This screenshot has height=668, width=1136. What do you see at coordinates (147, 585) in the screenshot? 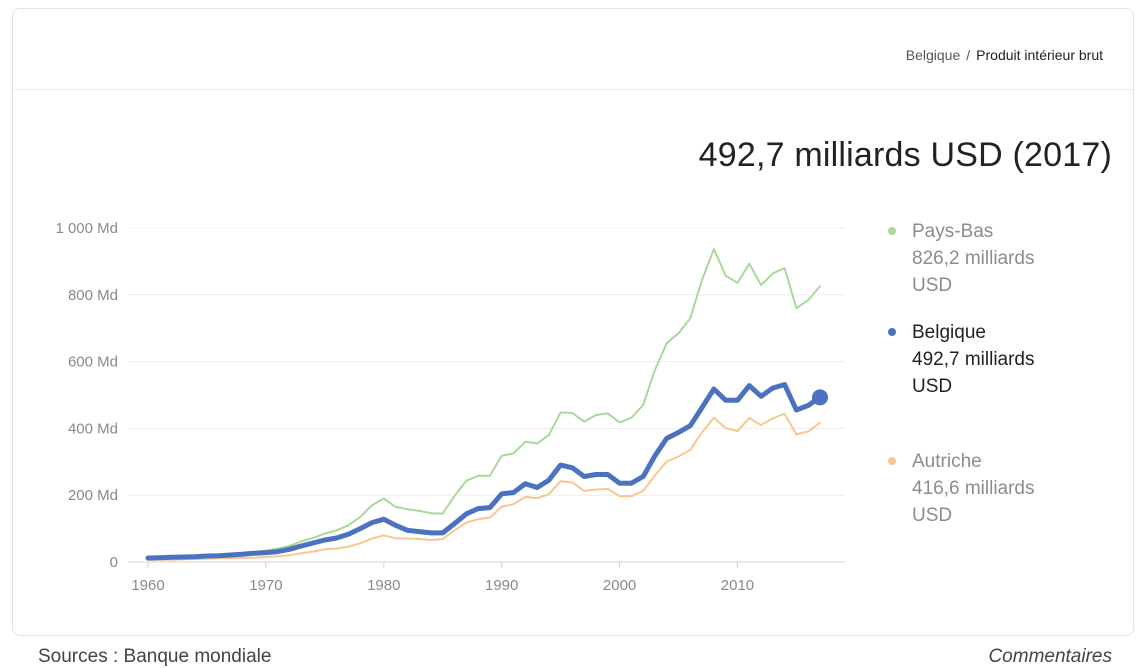
I see `x-tick-label: 1960` at bounding box center [147, 585].